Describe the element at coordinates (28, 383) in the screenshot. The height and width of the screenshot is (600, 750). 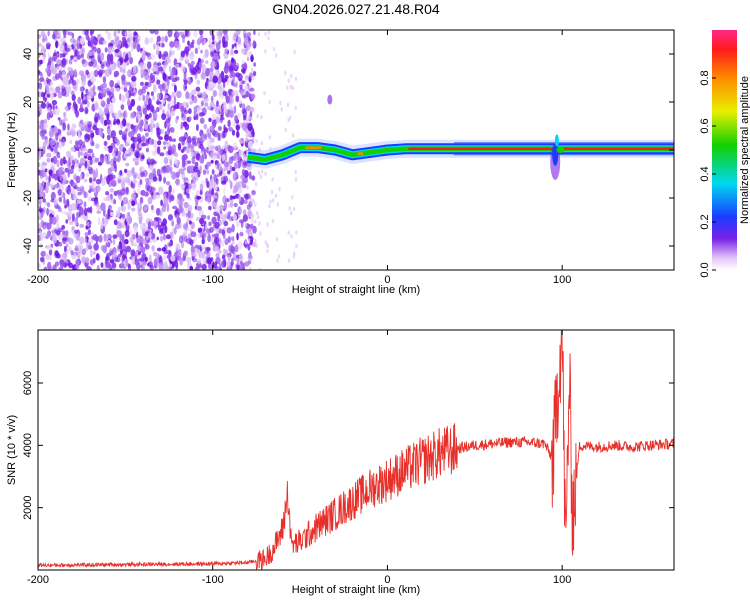
I see `snr-y-tick-label: 6000` at that location.